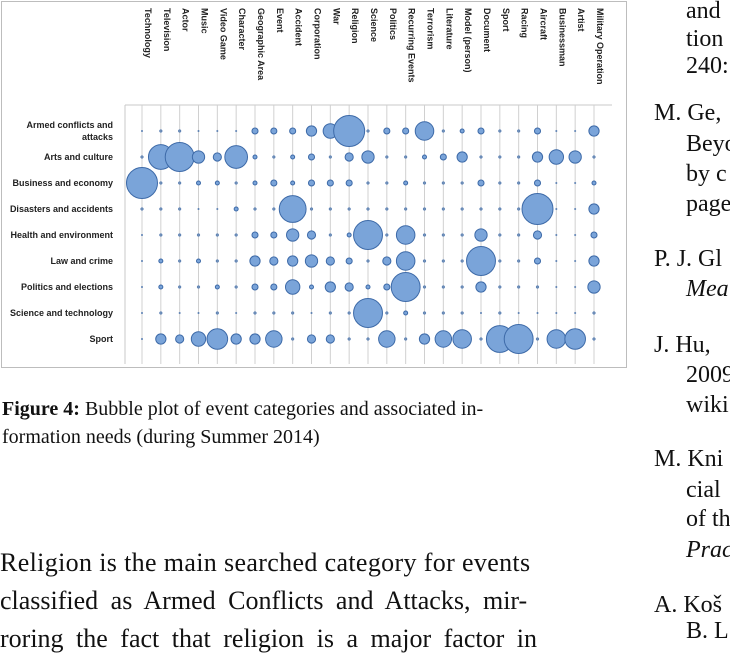 This screenshot has height=658, width=730. I want to click on reference-fragment: Prac, so click(708, 550).